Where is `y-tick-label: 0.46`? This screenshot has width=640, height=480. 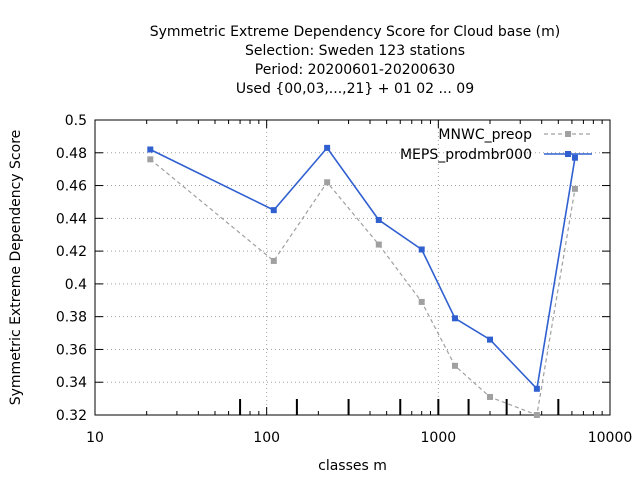
y-tick-label: 0.46 is located at coordinates (71, 187).